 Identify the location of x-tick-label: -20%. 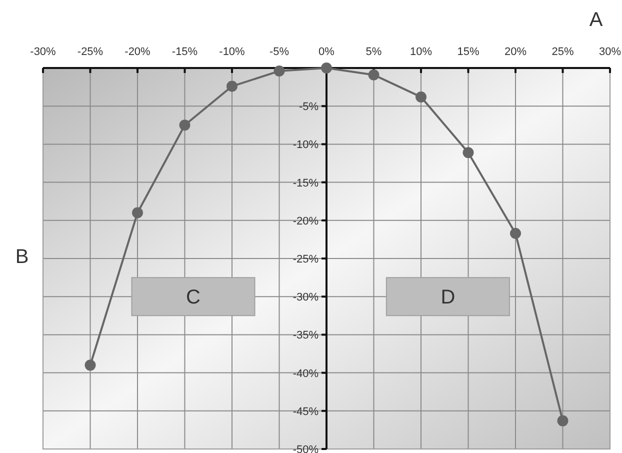
(137, 52).